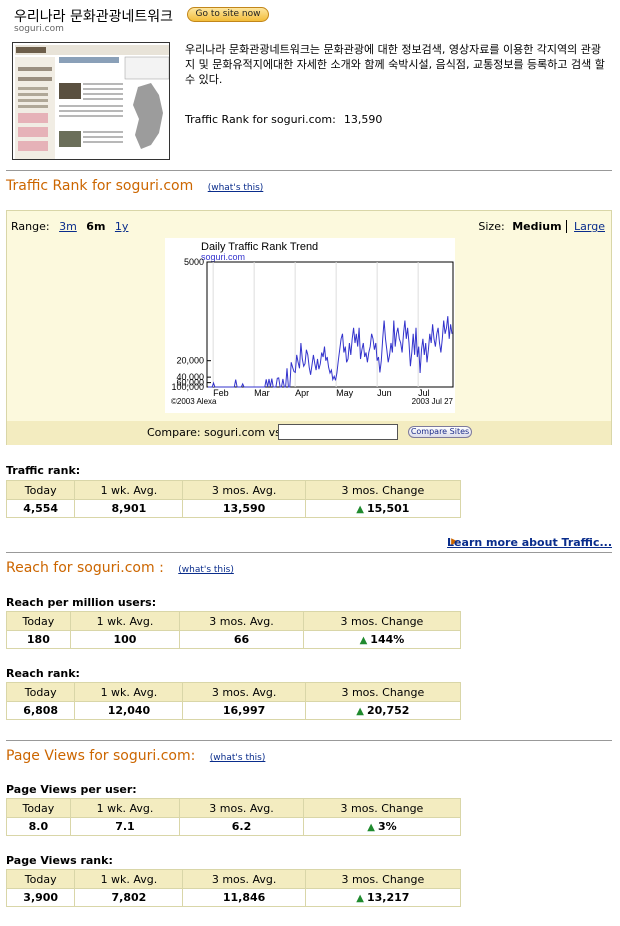  I want to click on range-option-3m: 3m, so click(68, 226).